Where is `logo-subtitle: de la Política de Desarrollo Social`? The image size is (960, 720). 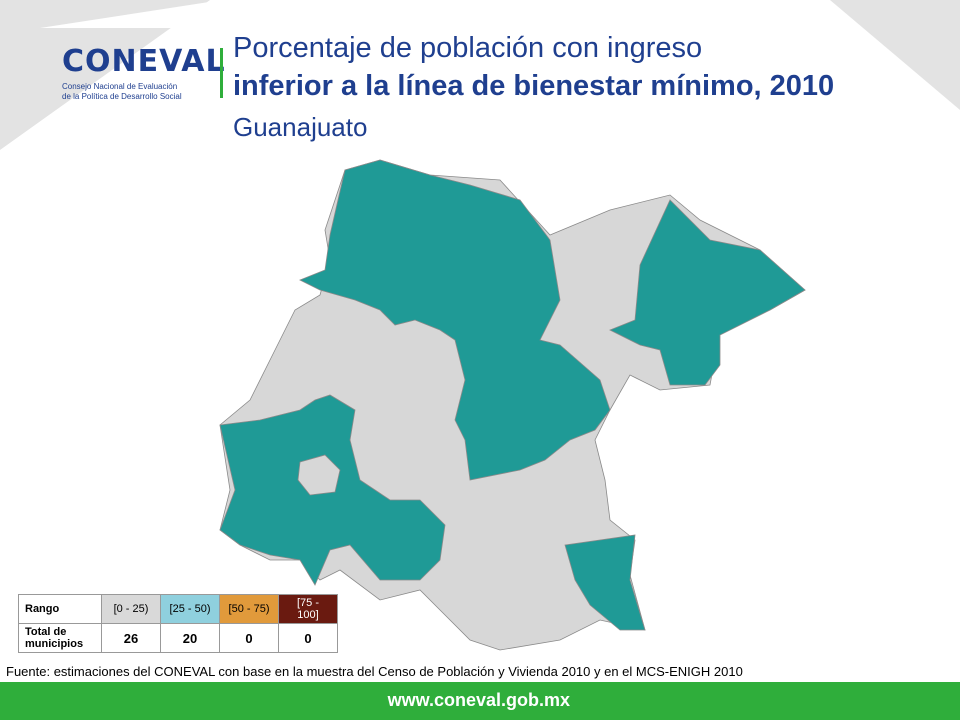
logo-subtitle: de la Política de Desarrollo Social is located at coordinates (122, 96).